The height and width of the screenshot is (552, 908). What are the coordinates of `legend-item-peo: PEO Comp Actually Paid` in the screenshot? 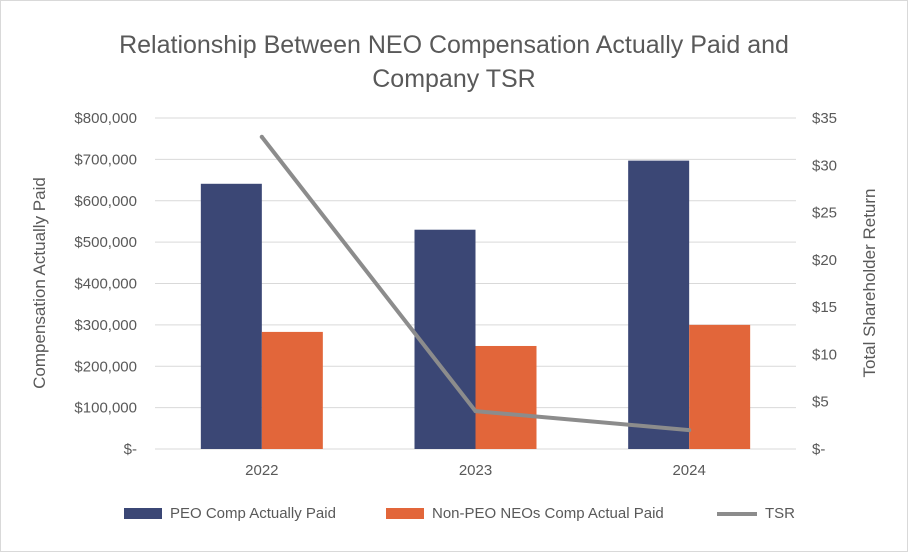 It's located at (230, 513).